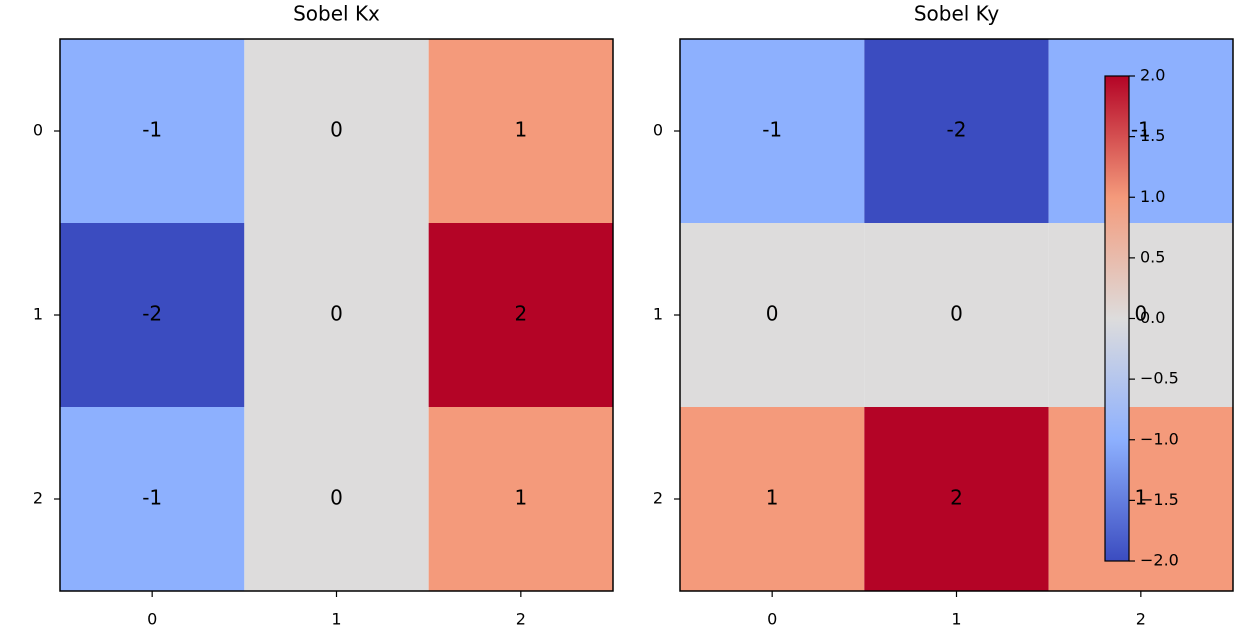 The width and height of the screenshot is (1260, 630). What do you see at coordinates (957, 14) in the screenshot?
I see `chart-title: Sobel Ky` at bounding box center [957, 14].